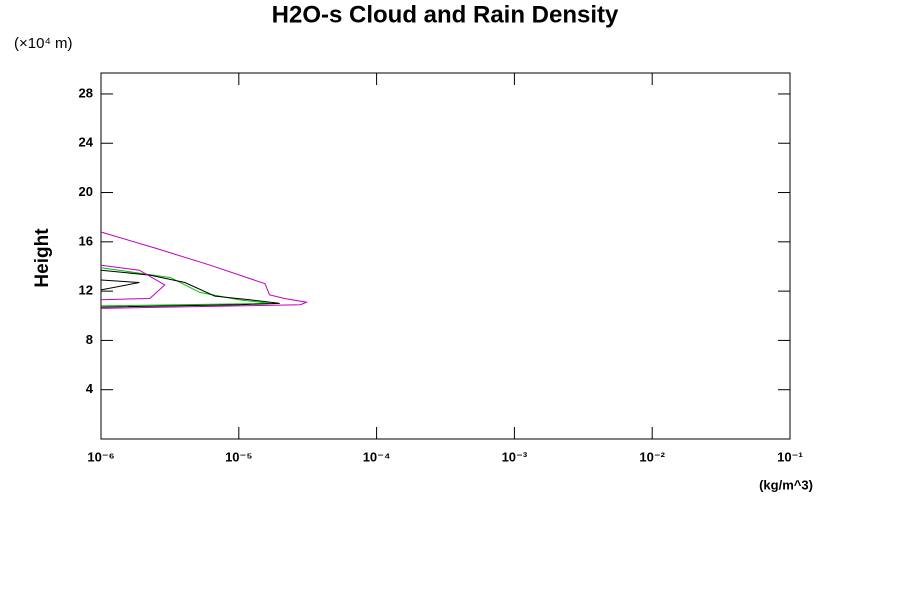 The width and height of the screenshot is (900, 600). What do you see at coordinates (86, 240) in the screenshot?
I see `y-tick-label: 16` at bounding box center [86, 240].